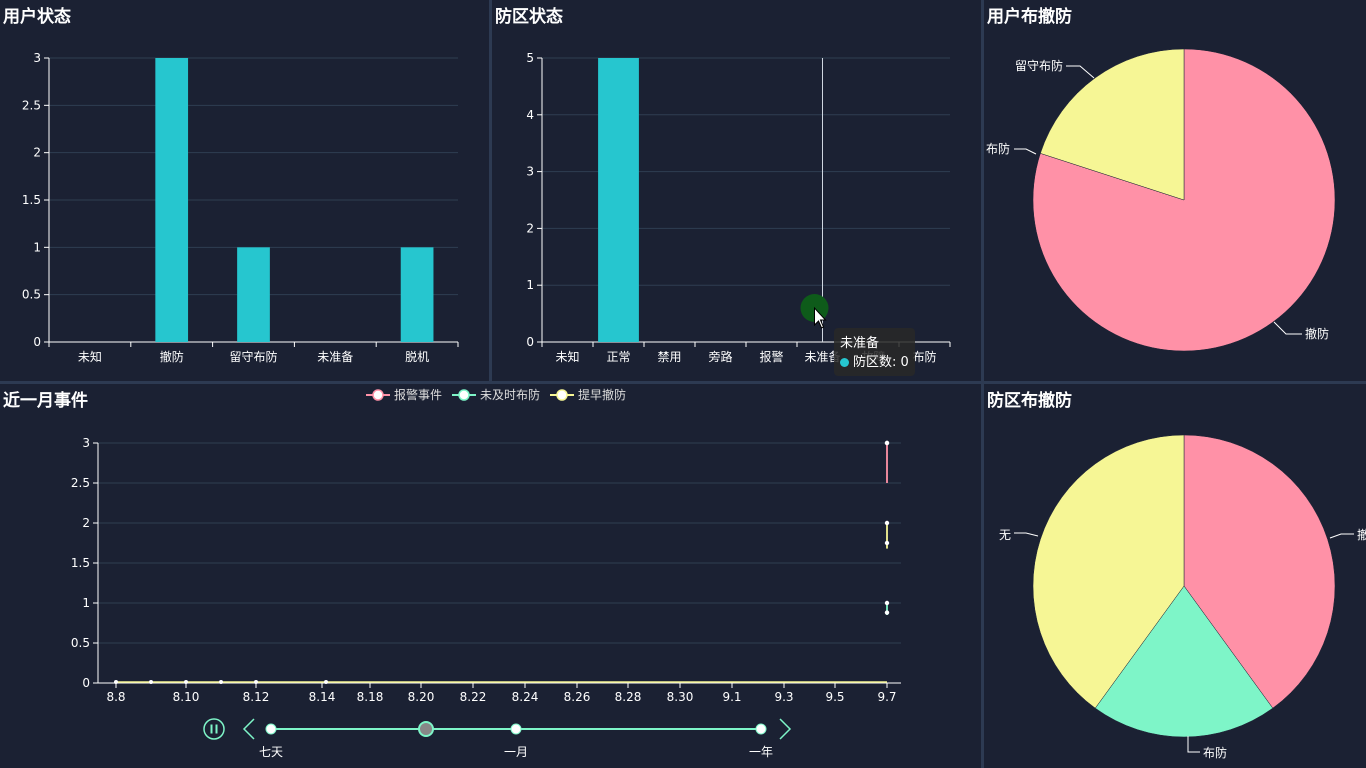 This screenshot has height=768, width=1366. What do you see at coordinates (720, 356) in the screenshot?
I see `x-tick-label: 旁路` at bounding box center [720, 356].